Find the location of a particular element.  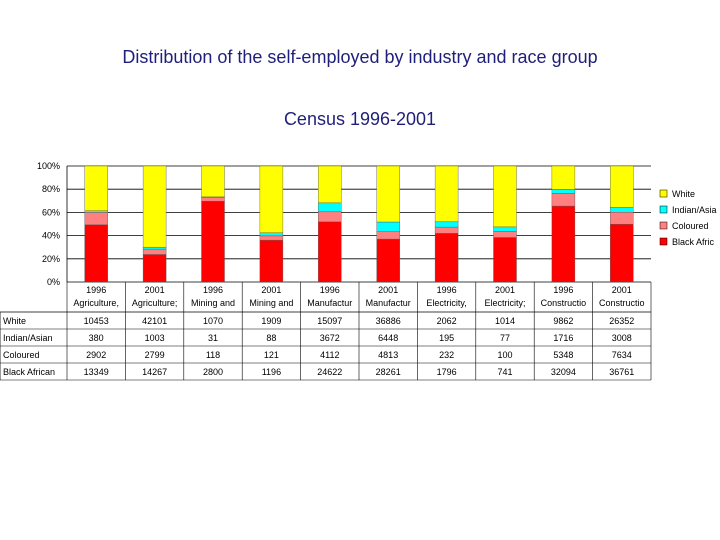

table-cell: 1796 is located at coordinates (447, 372).